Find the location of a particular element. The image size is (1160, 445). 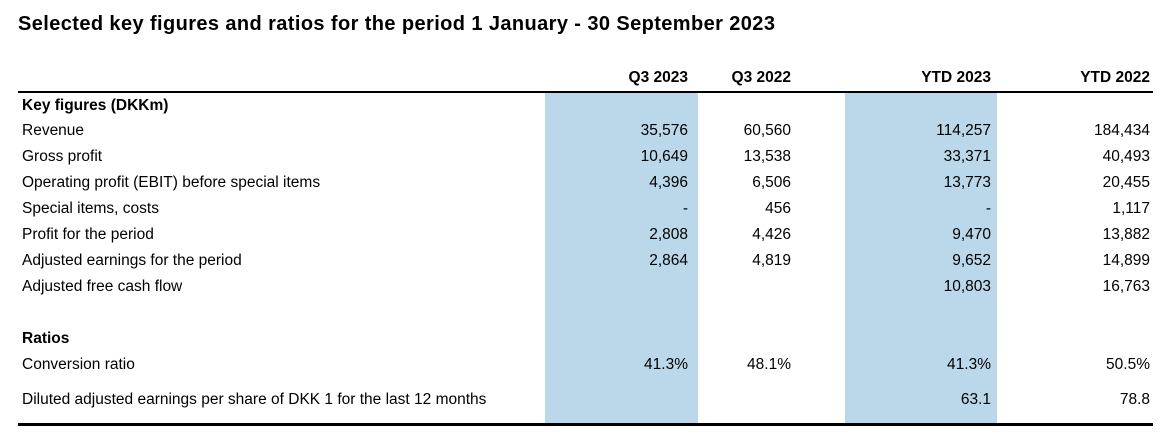

section-header-row: Ratios is located at coordinates (585, 339).